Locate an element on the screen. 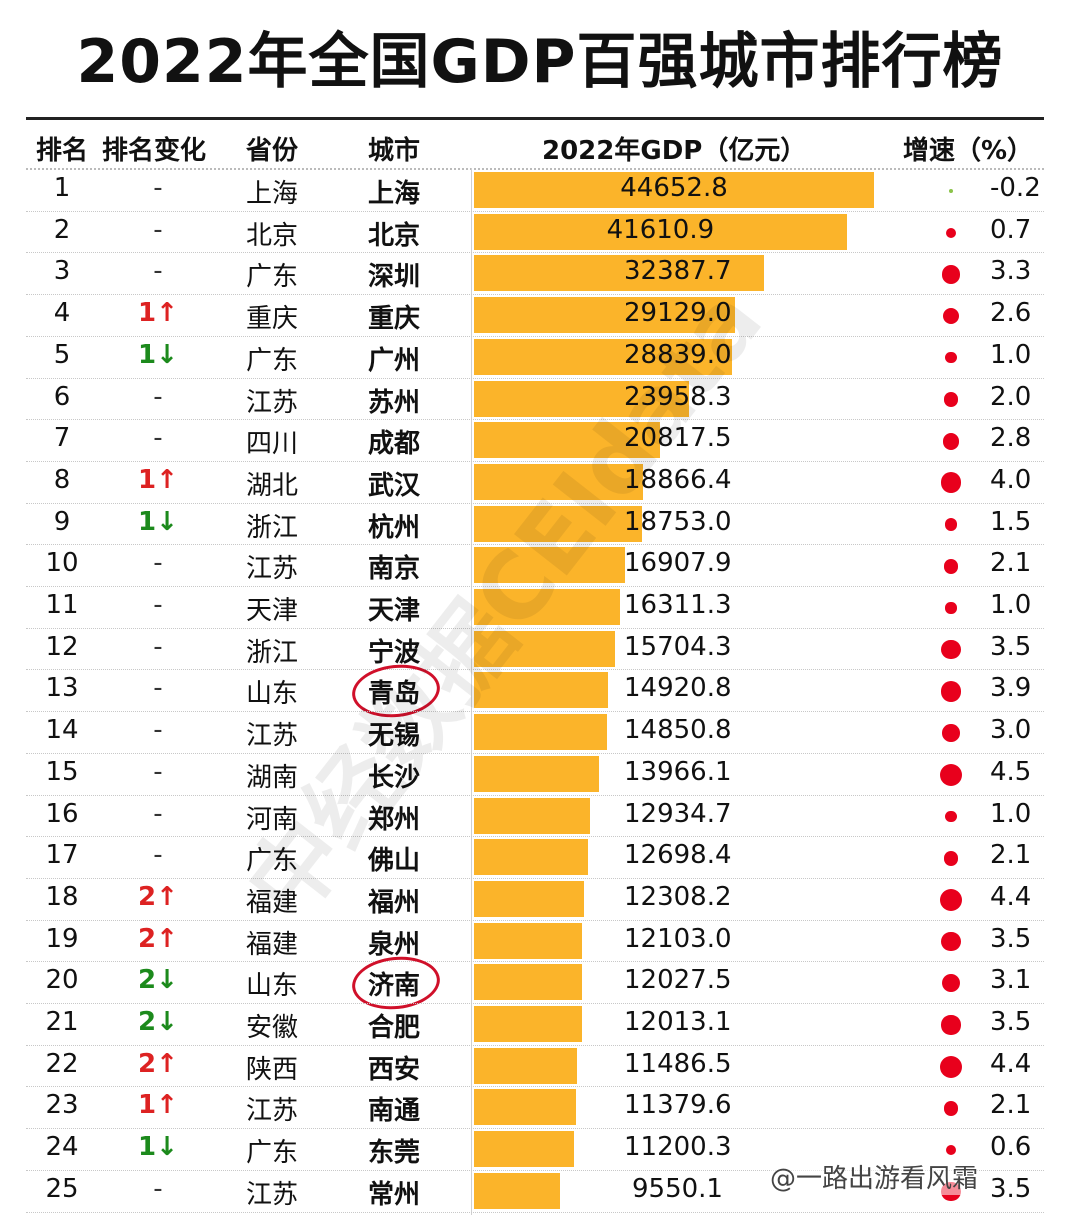 This screenshot has height=1215, width=1080. city-cell: 广州 is located at coordinates (394, 360).